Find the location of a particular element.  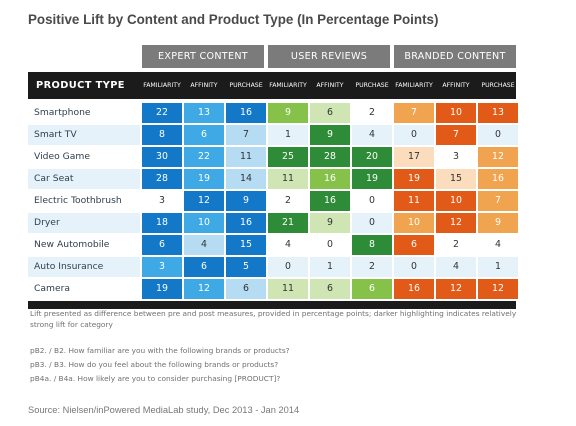

table-row-new-automobile: New Automobile 6 4 15 4 0 8 6 2 4 is located at coordinates (273, 245).